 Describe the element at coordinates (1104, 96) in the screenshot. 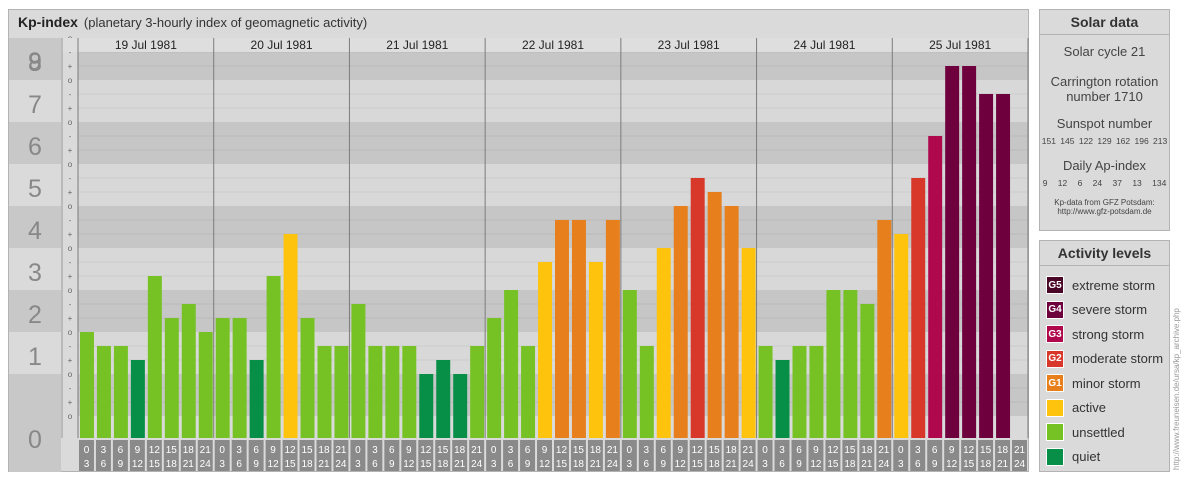

I see `carrington-rotation-line2: number 1710` at that location.